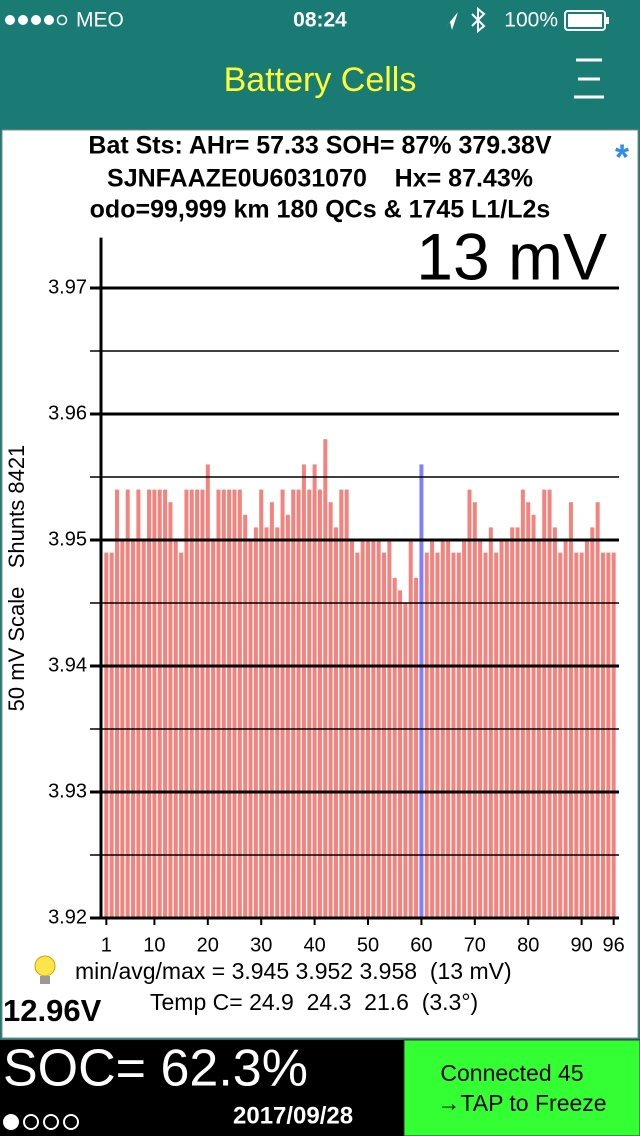 The image size is (640, 1136). Describe the element at coordinates (521, 1087) in the screenshot. I see `freeze-button` at that location.